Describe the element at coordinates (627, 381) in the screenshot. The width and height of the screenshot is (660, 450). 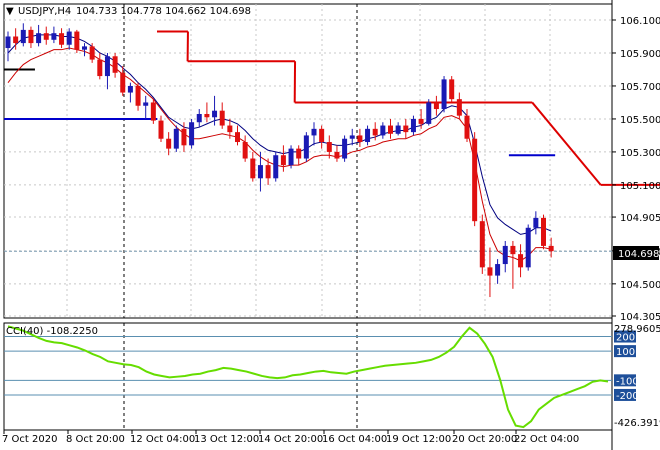
I see `cci-level-label: -100` at that location.